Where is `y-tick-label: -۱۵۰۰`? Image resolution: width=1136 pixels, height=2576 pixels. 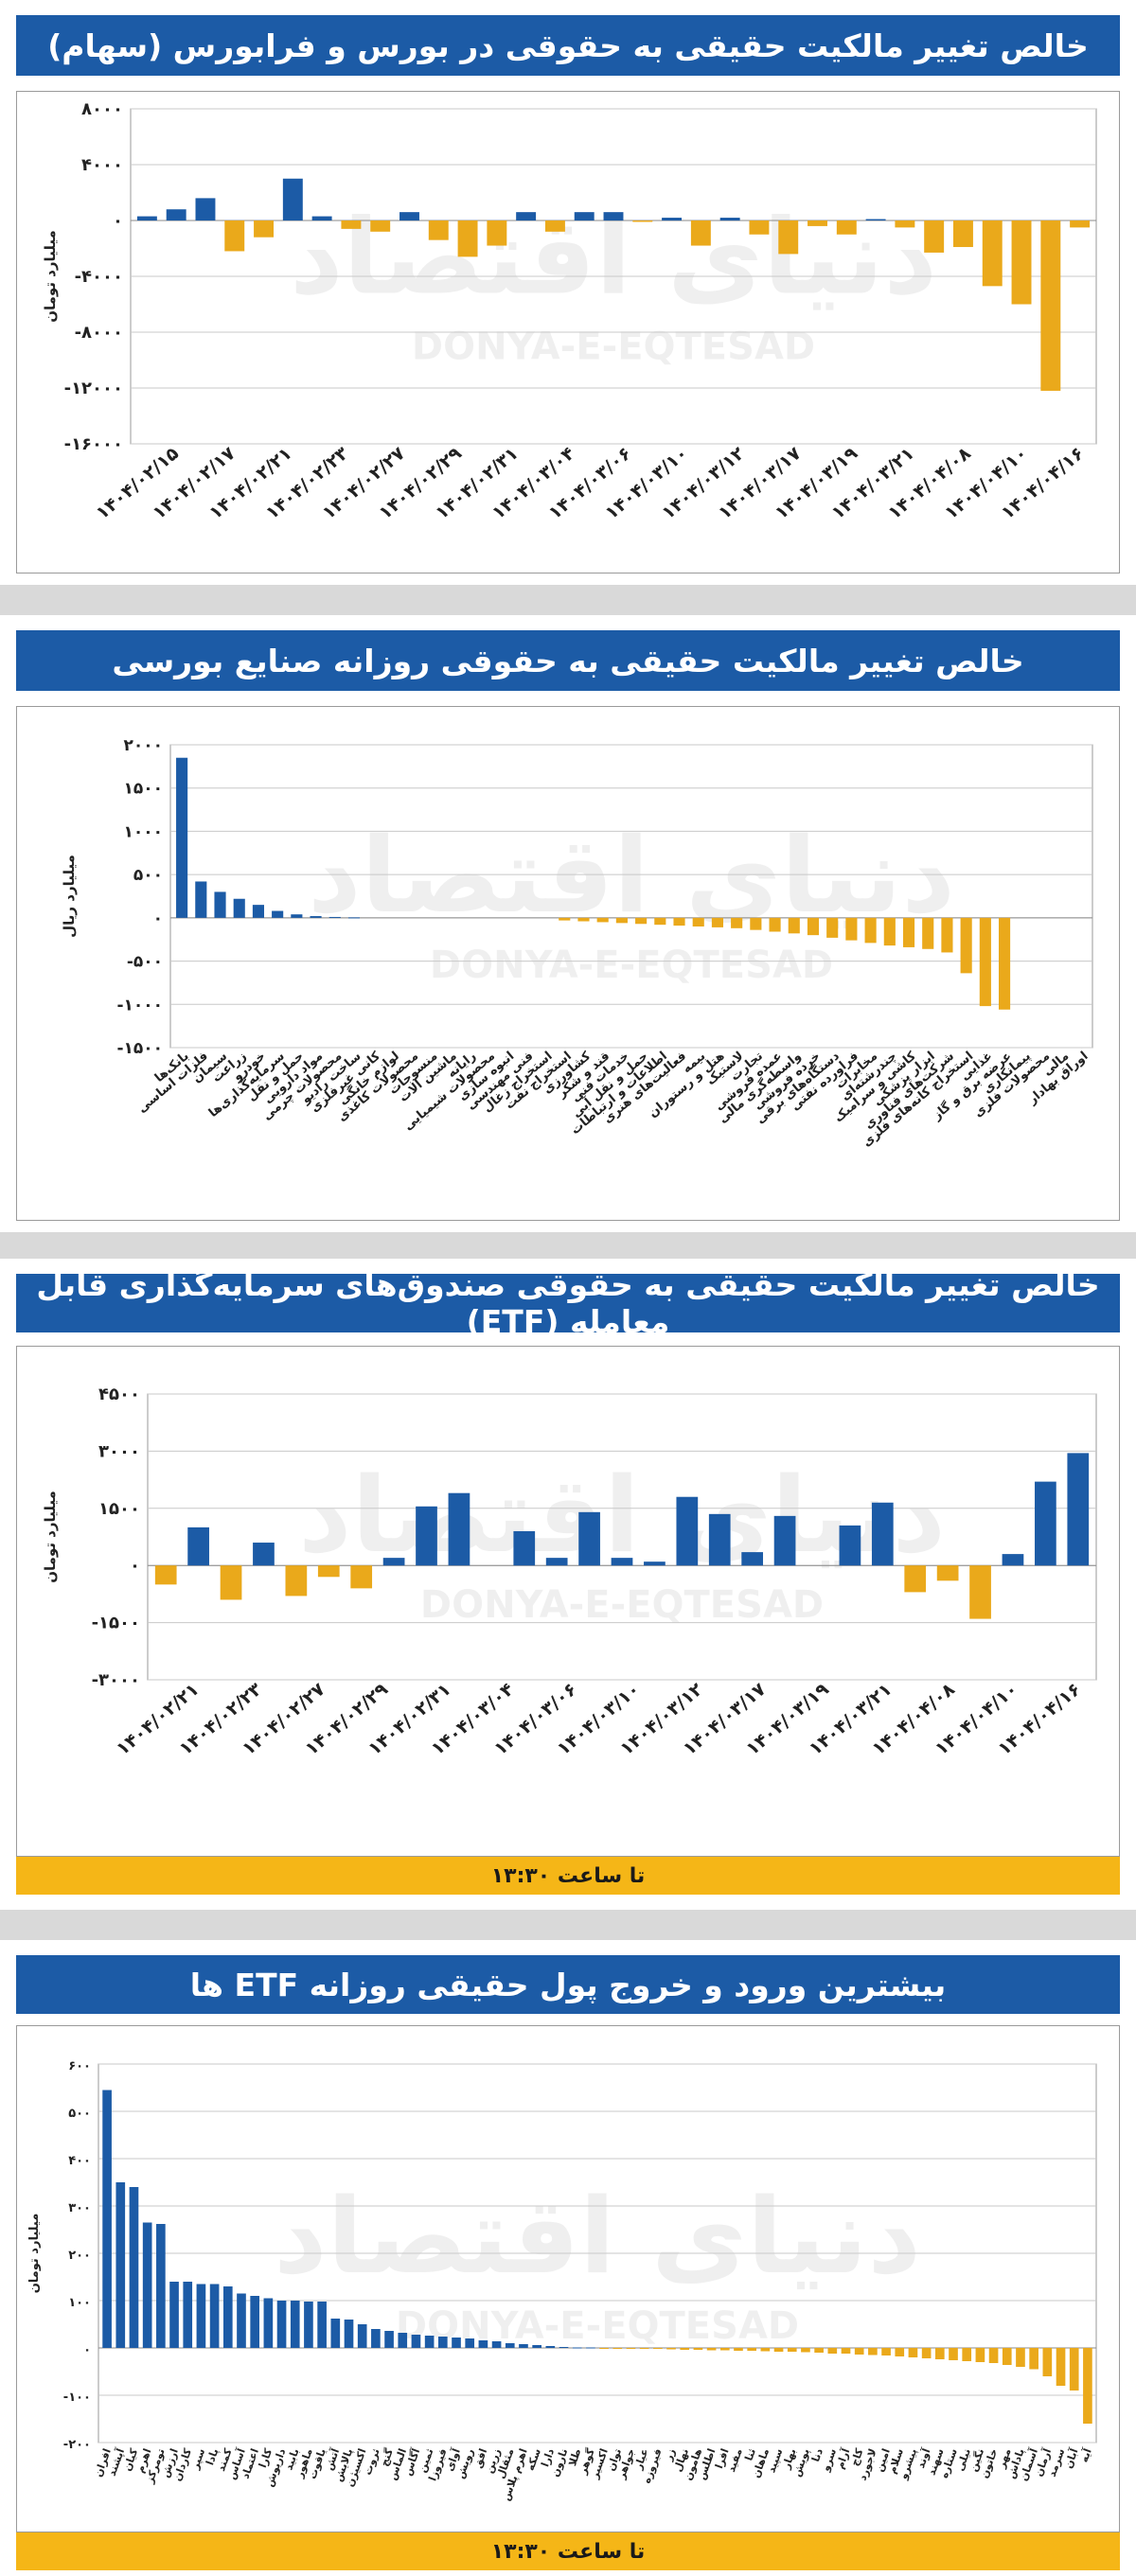
y-tick-label: -۱۵۰۰ is located at coordinates (139, 1048).